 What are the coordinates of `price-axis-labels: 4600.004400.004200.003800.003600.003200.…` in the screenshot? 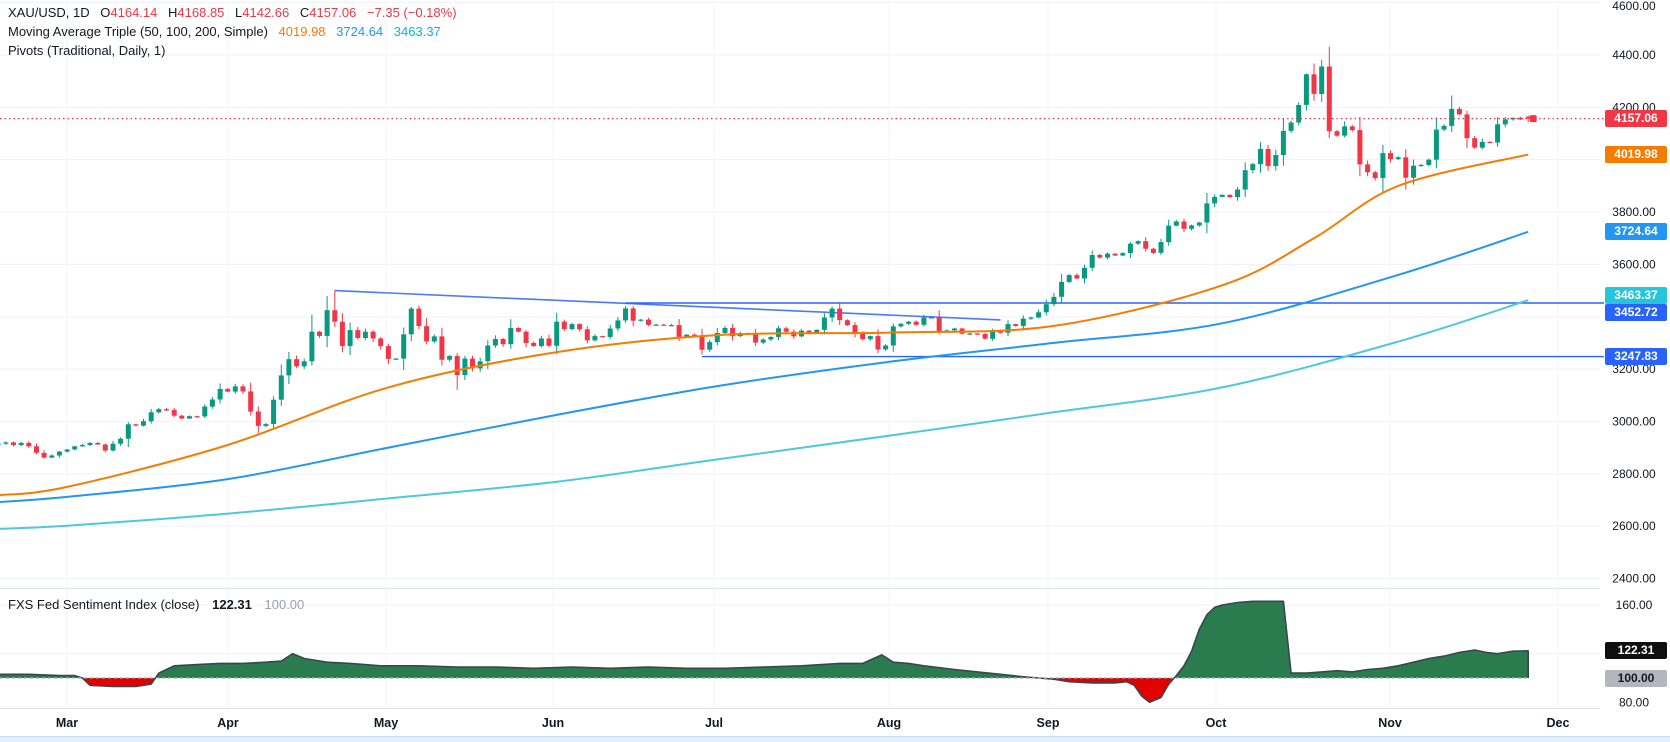 It's located at (1634, 354).